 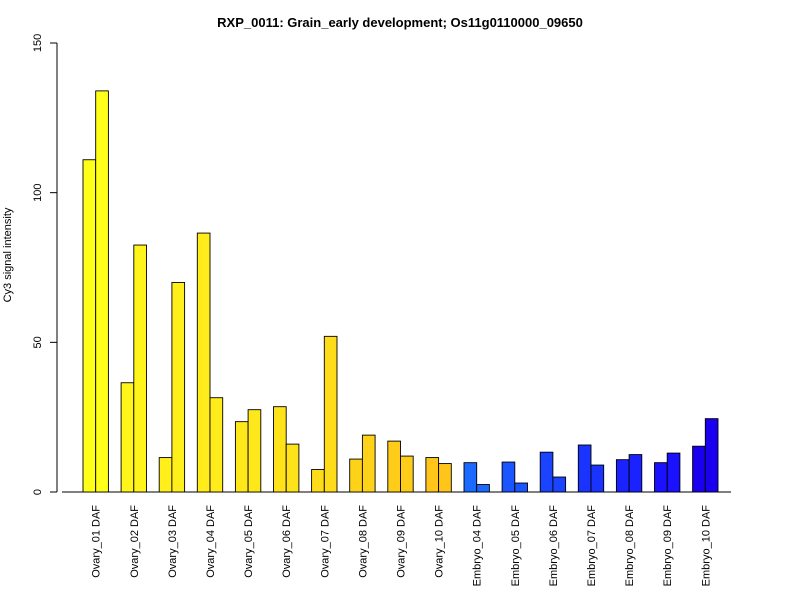 I want to click on y-tick-label: 50, so click(x=38, y=342).